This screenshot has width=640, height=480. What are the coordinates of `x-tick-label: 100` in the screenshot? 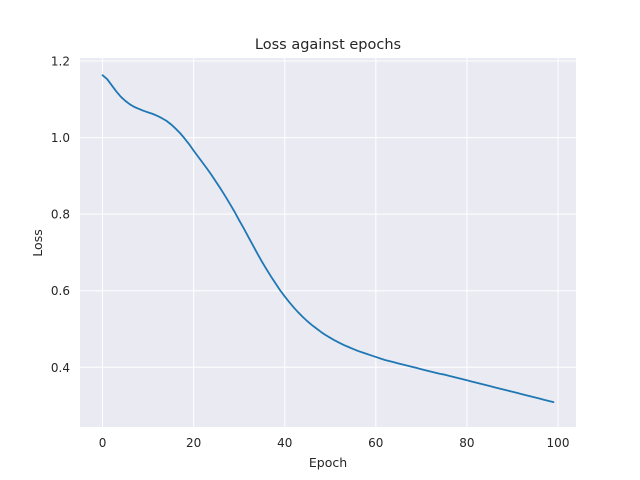 It's located at (558, 443).